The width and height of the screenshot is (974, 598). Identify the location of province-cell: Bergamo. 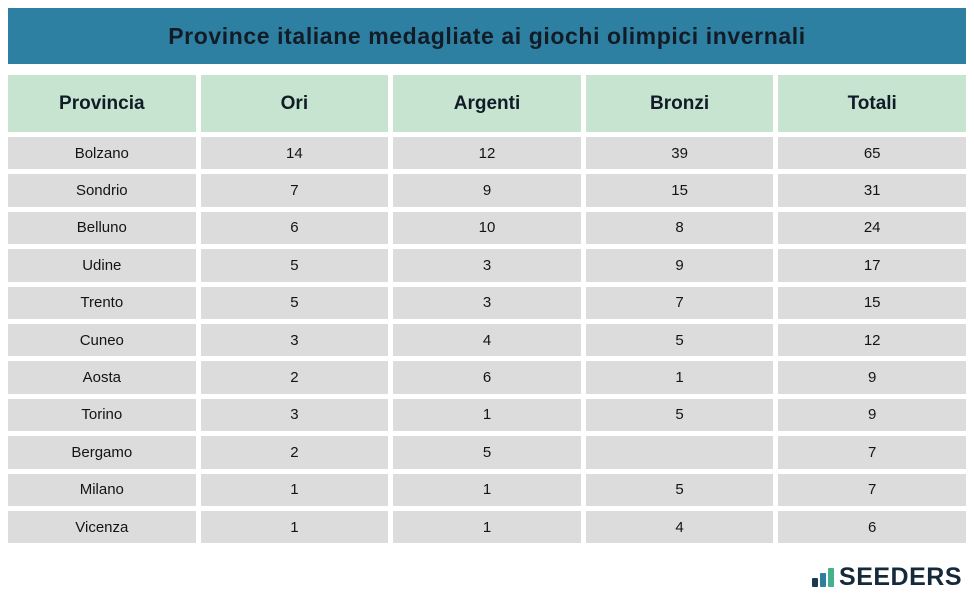
(102, 452).